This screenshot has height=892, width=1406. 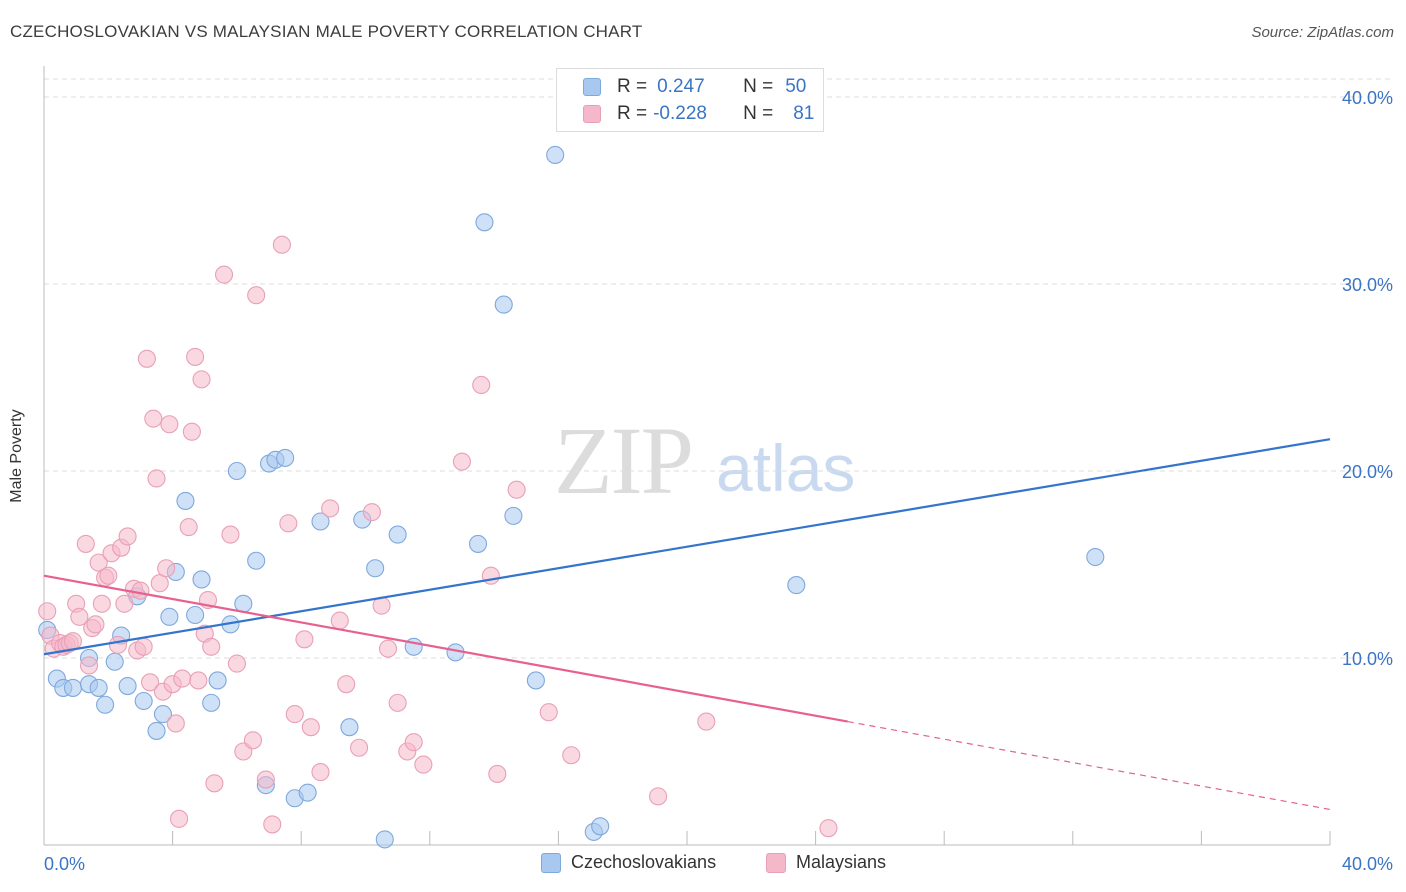 What do you see at coordinates (1367, 98) in the screenshot?
I see `y-tick-label: 40.0%` at bounding box center [1367, 98].